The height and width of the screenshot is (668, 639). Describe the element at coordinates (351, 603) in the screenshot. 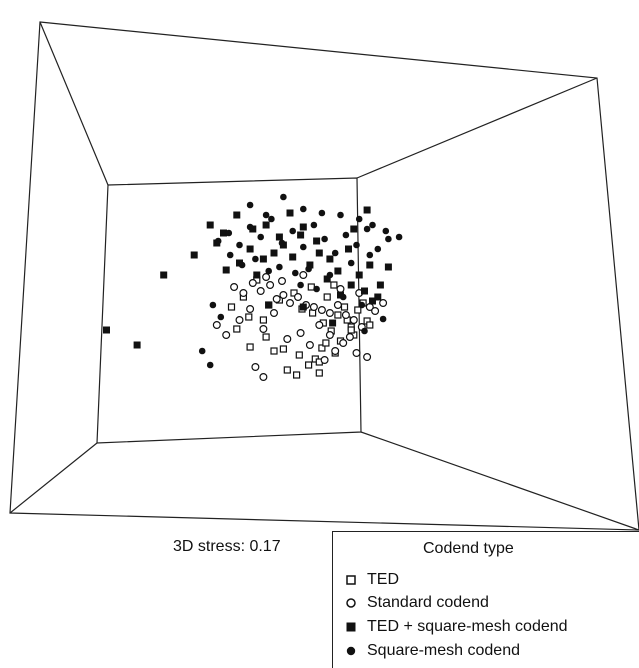

I see `open-circle-marker-icon` at that location.